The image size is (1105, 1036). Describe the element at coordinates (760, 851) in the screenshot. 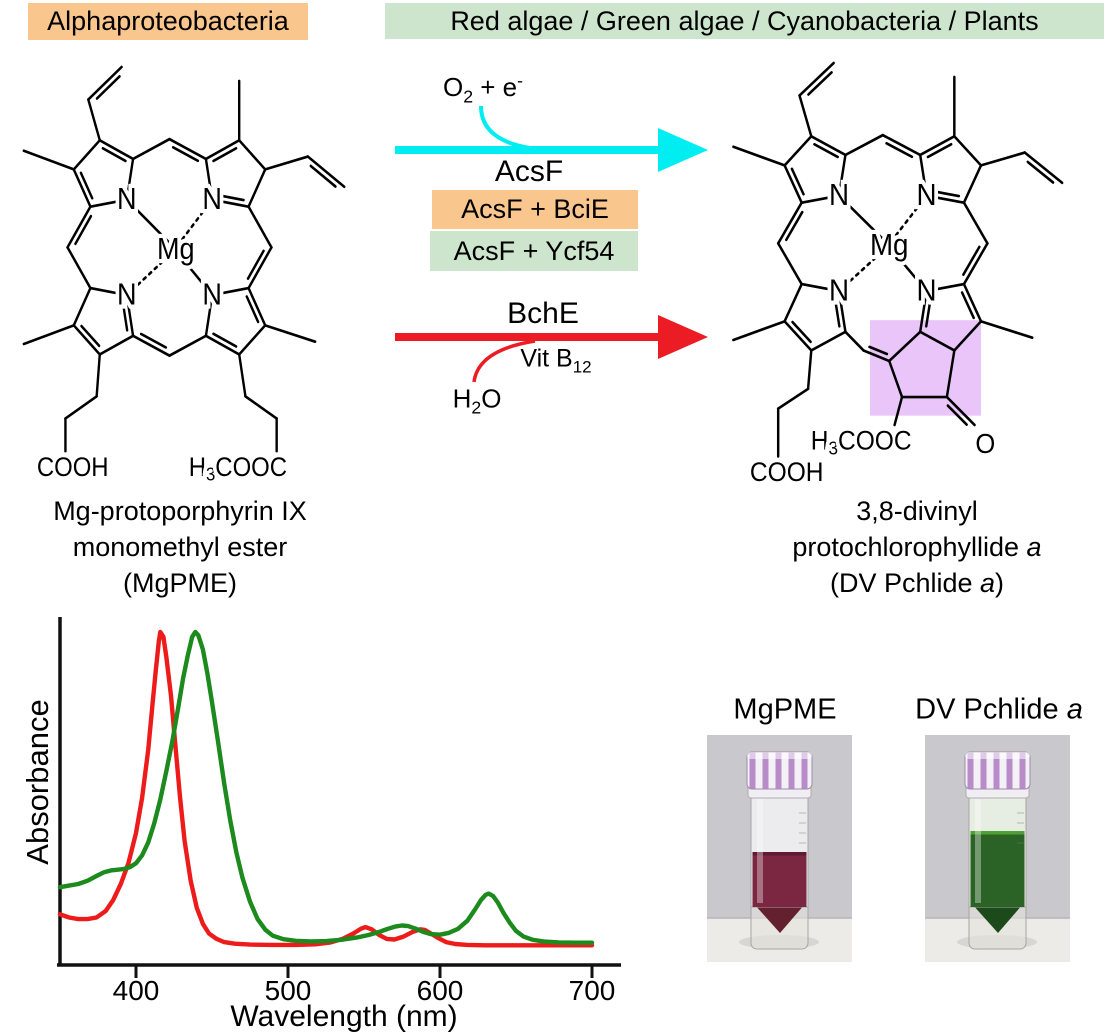

I see `glass-highlight` at that location.